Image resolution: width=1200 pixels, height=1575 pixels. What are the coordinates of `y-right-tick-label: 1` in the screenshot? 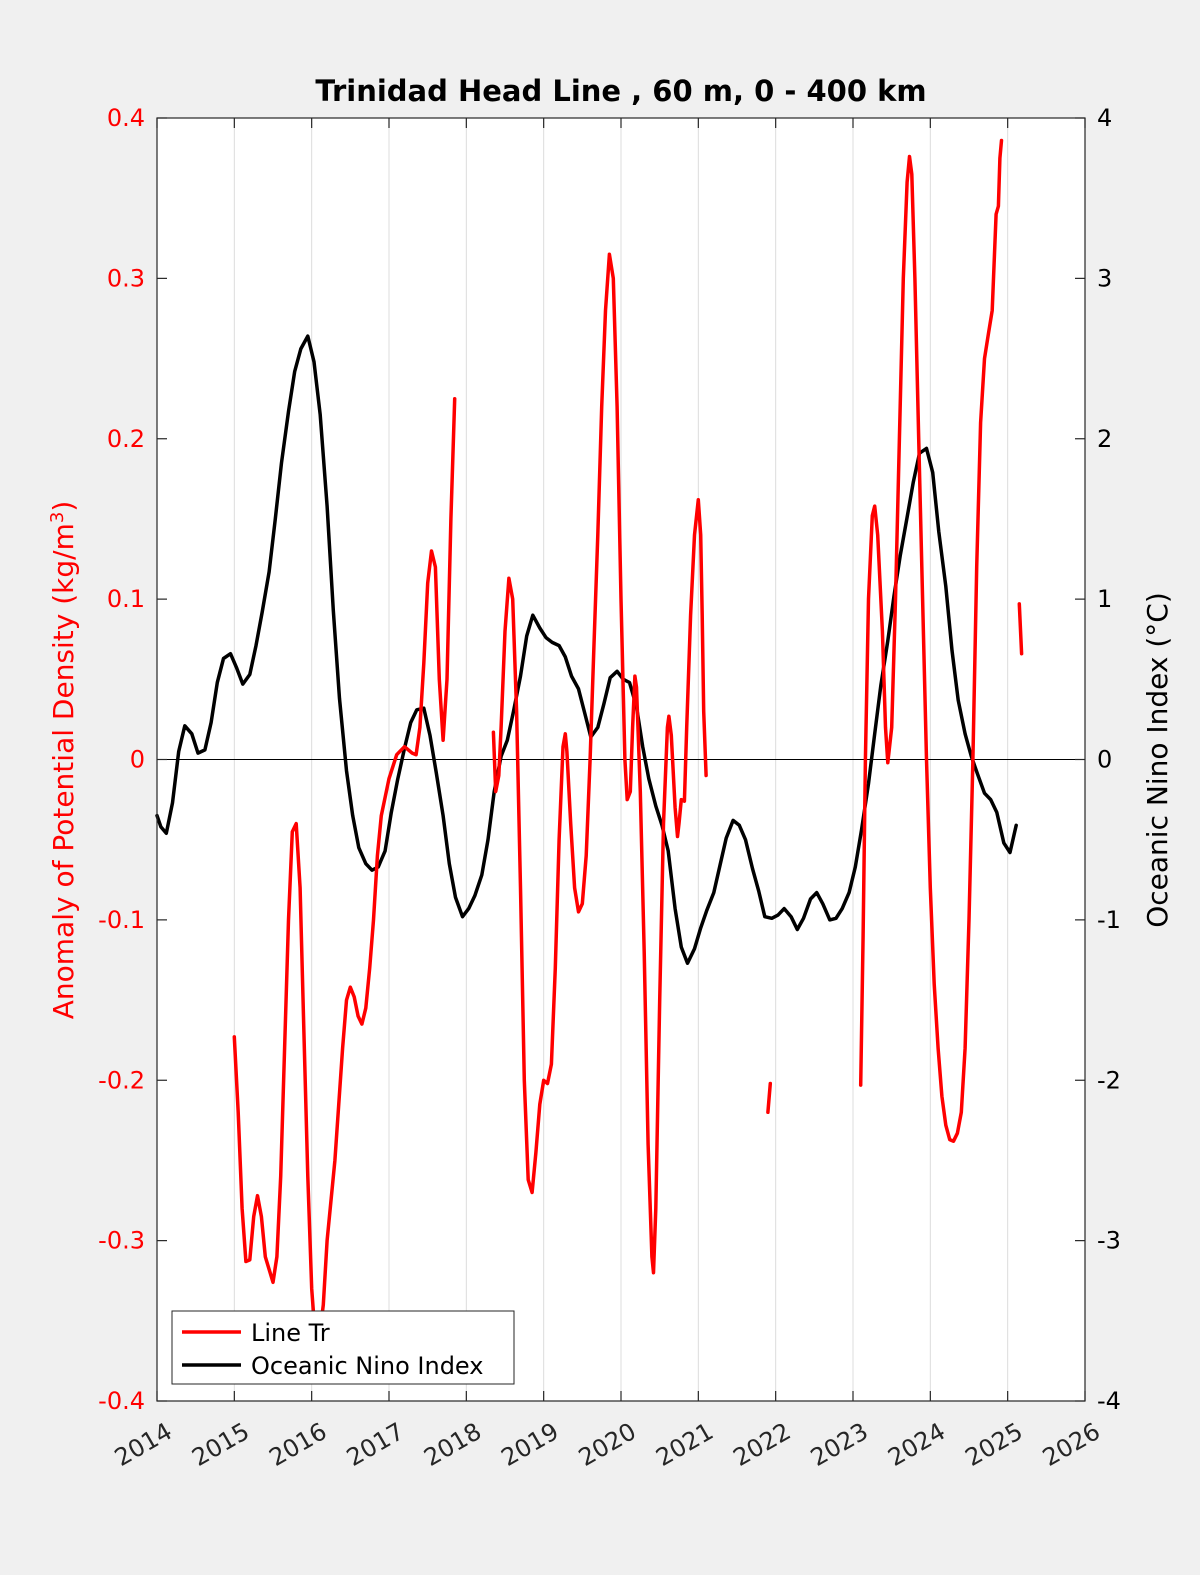 It's located at (1104, 599).